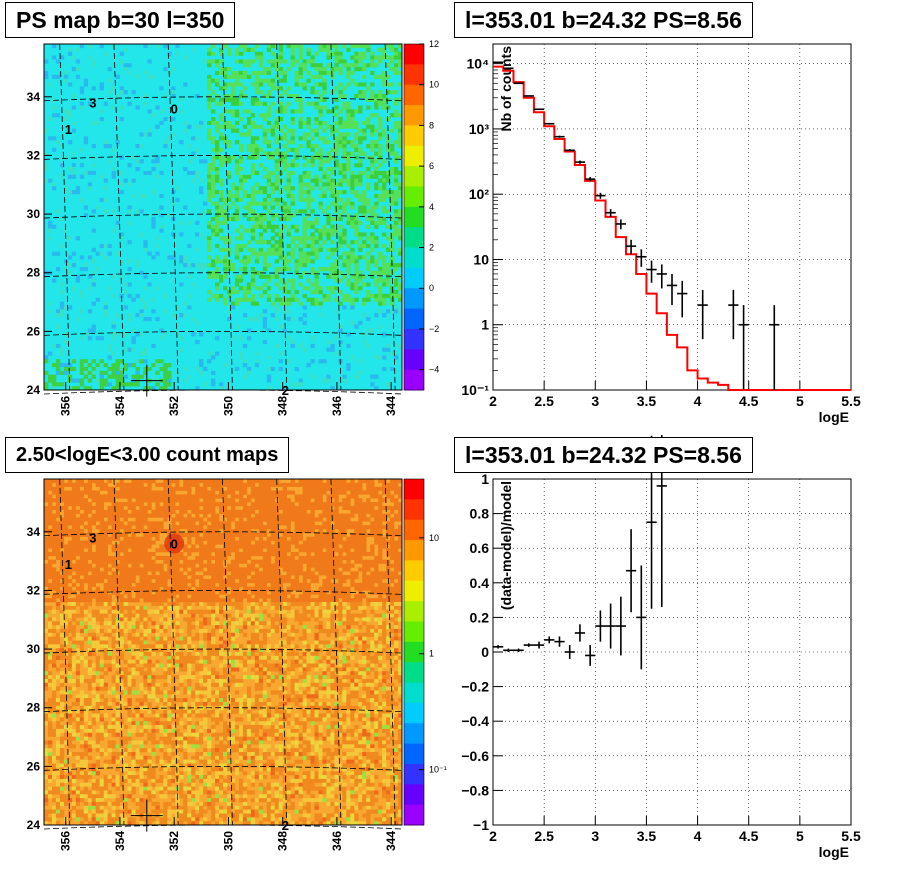 This screenshot has width=898, height=876. What do you see at coordinates (66, 841) in the screenshot?
I see `x-tick-label: 356` at bounding box center [66, 841].